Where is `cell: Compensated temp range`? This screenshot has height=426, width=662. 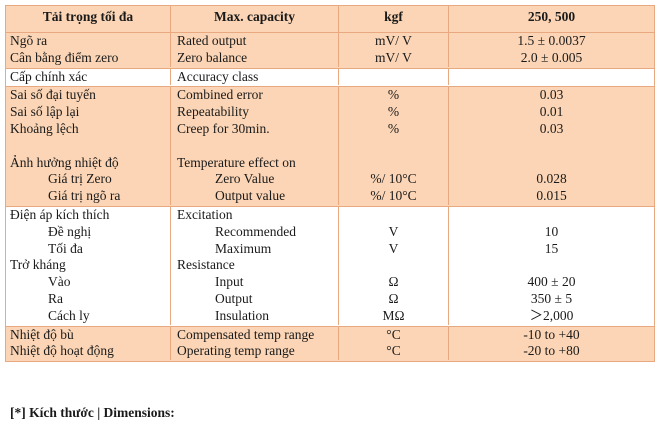
cell: Compensated temp range is located at coordinates (255, 335).